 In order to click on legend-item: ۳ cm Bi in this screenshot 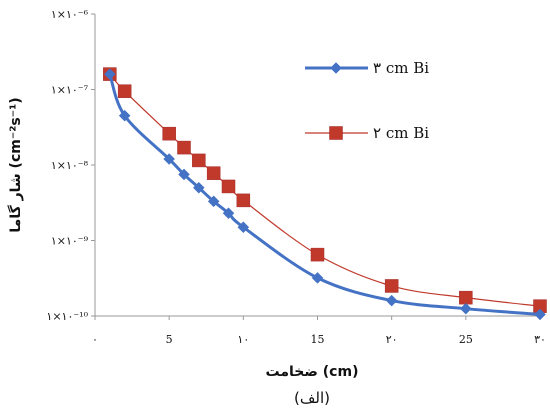, I will do `click(367, 68)`.